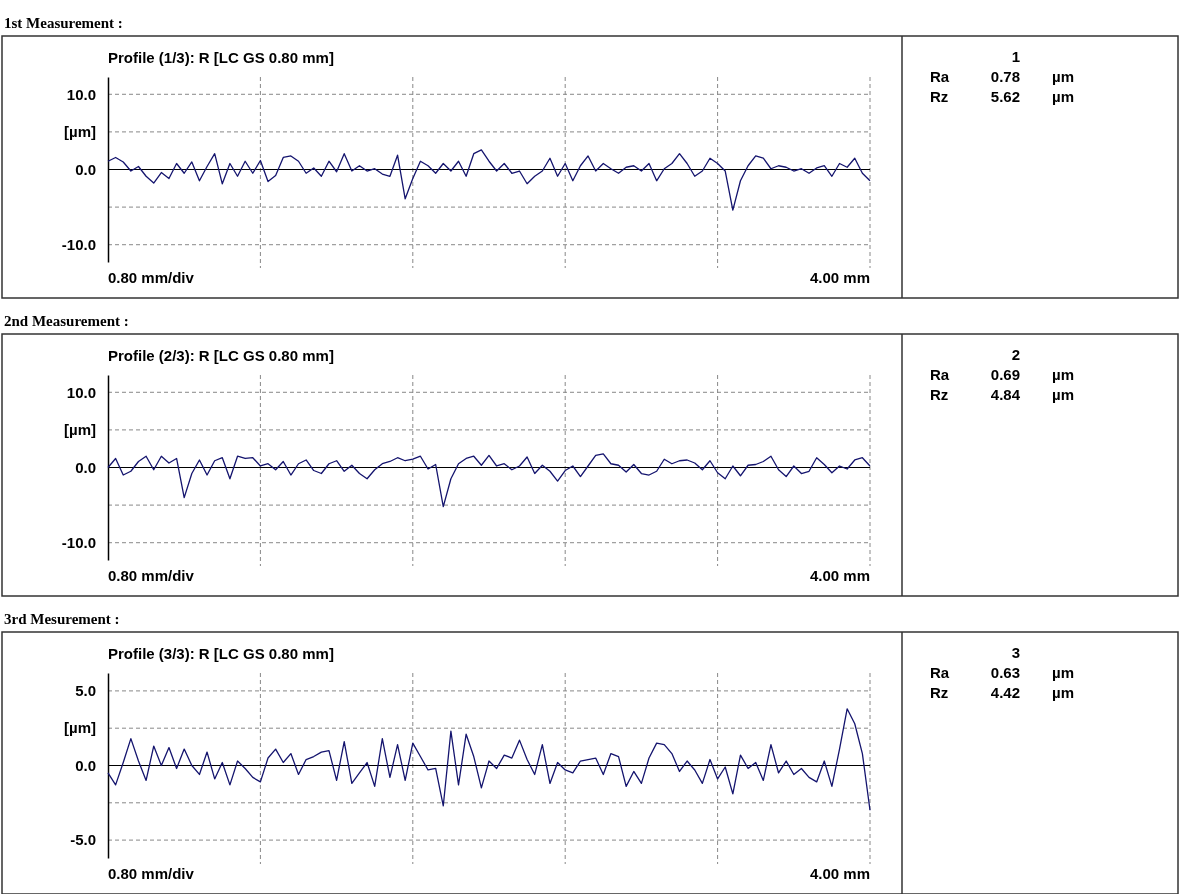 This screenshot has width=1180, height=894. Describe the element at coordinates (221, 57) in the screenshot. I see `chart-subtitle: Profile (1/3): R [LC GS 0.80 mm]` at that location.